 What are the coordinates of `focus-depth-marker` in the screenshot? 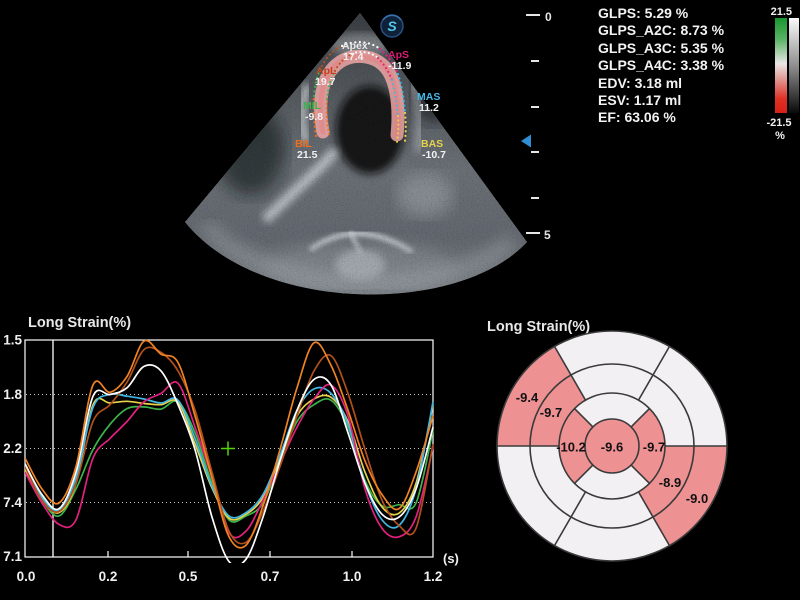 It's located at (526, 141).